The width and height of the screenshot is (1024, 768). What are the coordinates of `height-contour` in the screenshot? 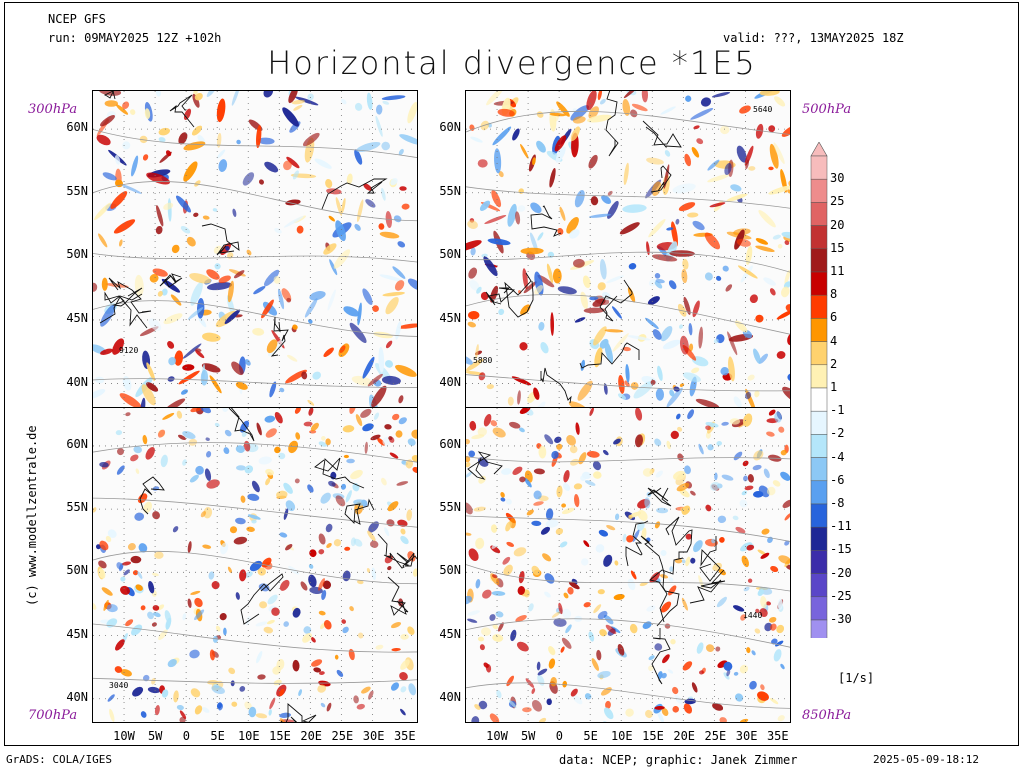 It's located at (255, 201).